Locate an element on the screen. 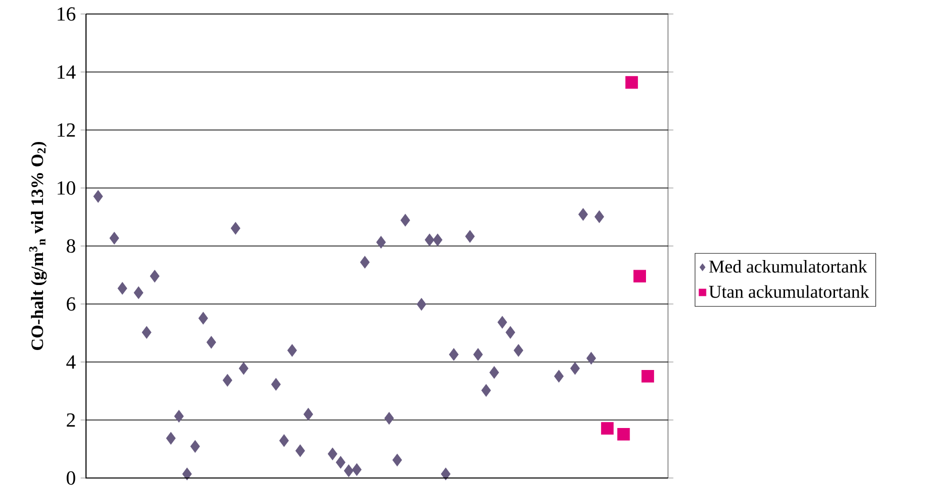 The image size is (933, 490). y-tick-label: 14 is located at coordinates (67, 72).